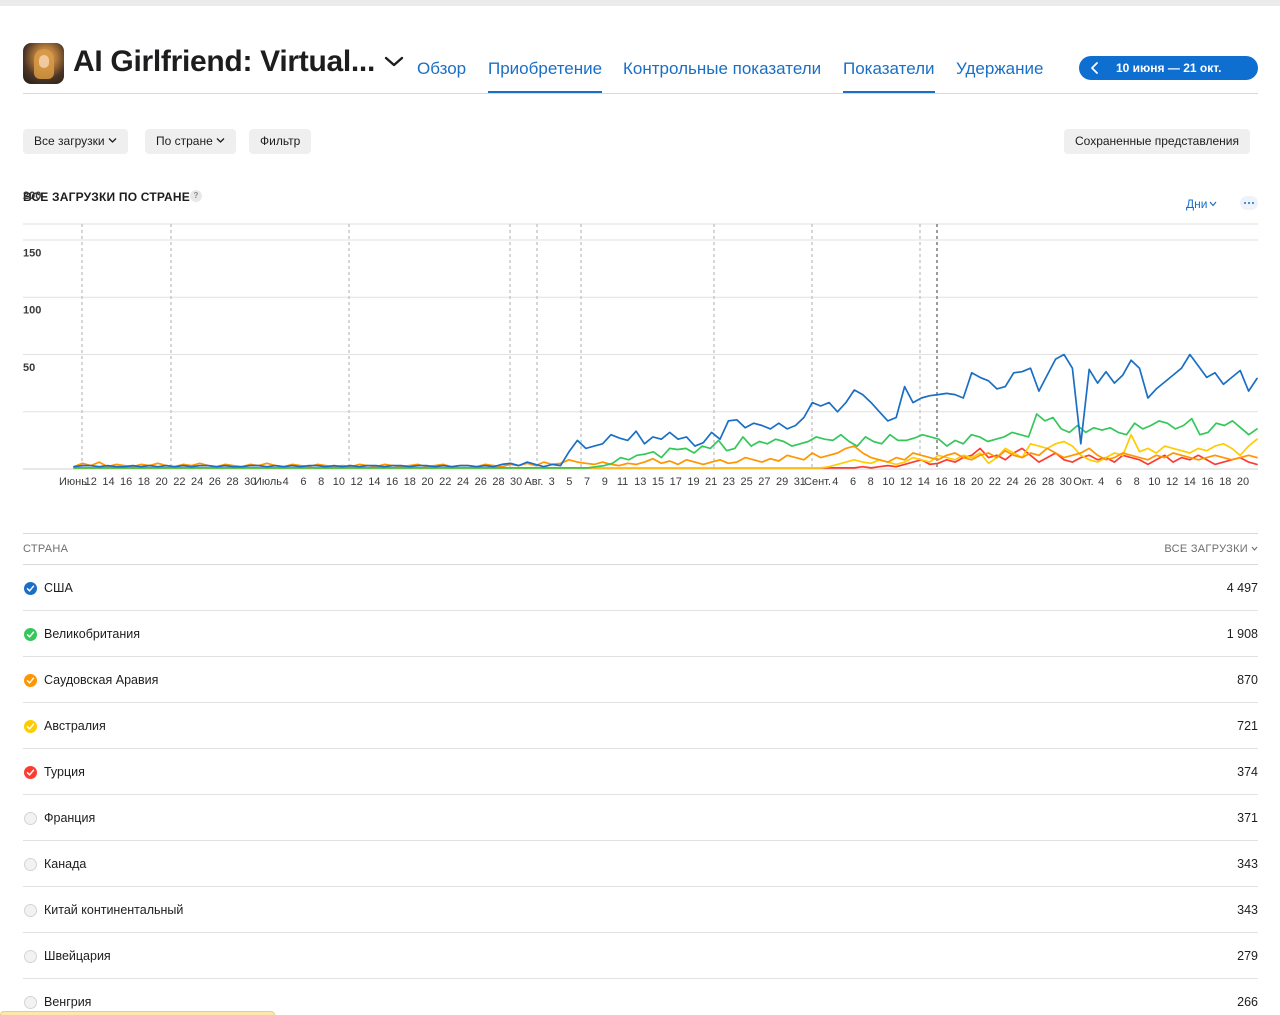  What do you see at coordinates (569, 482) in the screenshot?
I see `x-tick-label: 5` at bounding box center [569, 482].